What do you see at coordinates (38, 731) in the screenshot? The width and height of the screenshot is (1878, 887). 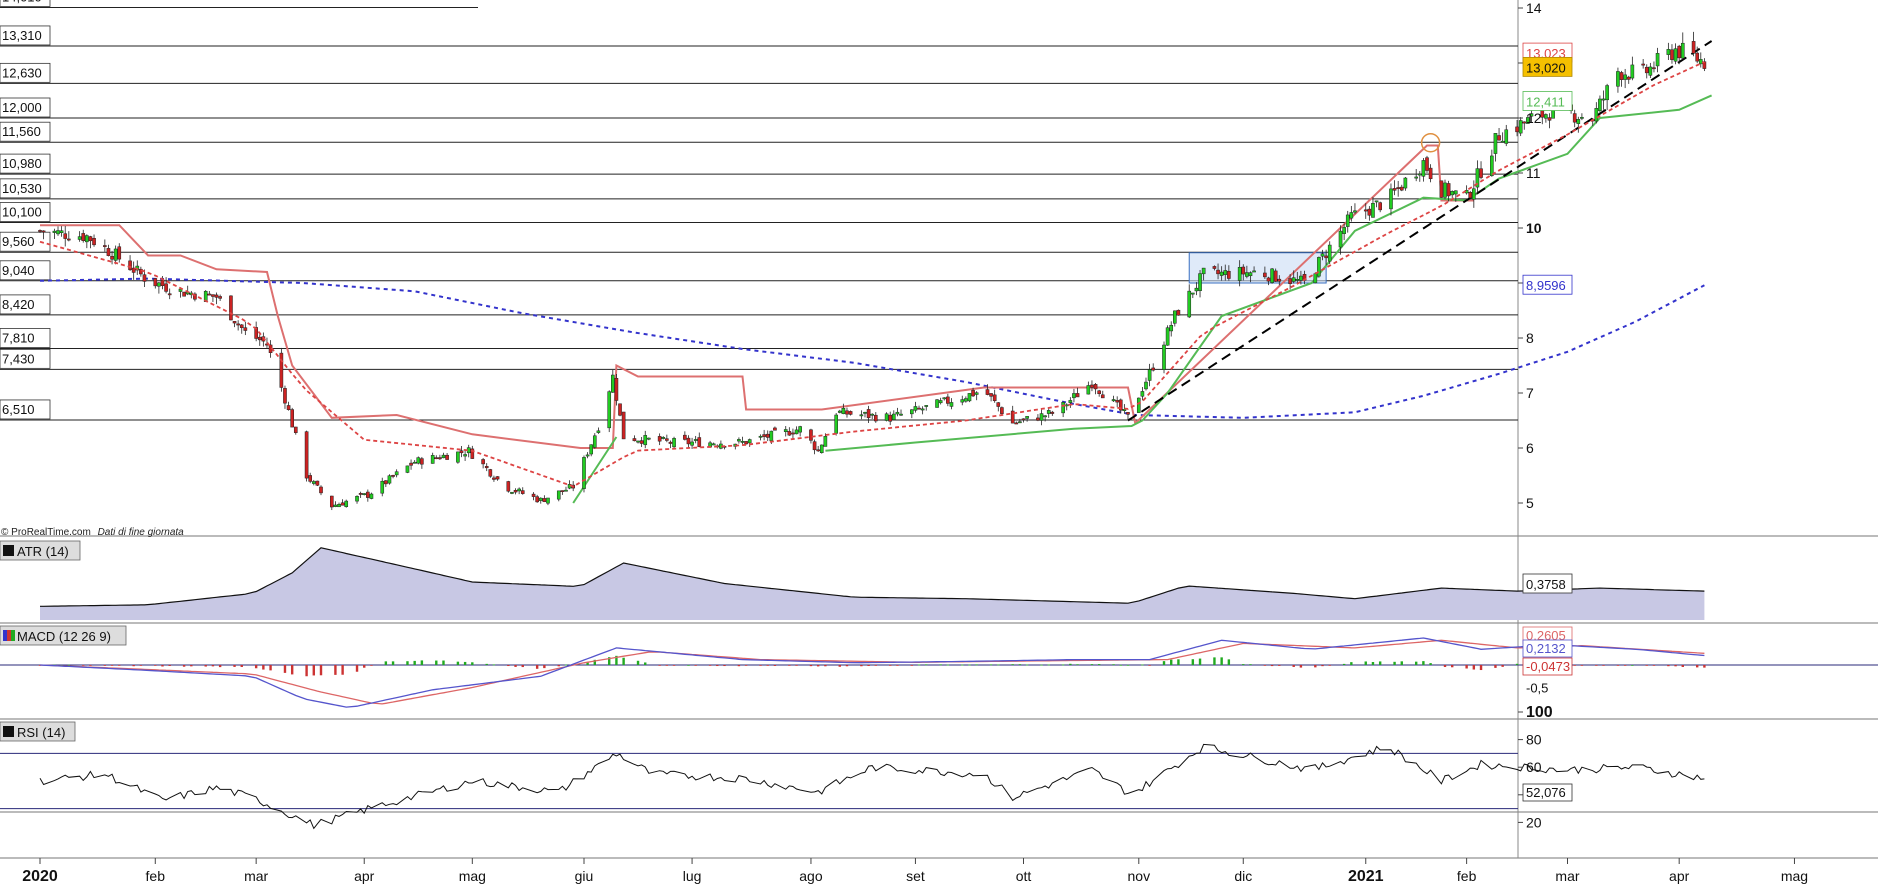 I see `rsi-legend-box` at bounding box center [38, 731].